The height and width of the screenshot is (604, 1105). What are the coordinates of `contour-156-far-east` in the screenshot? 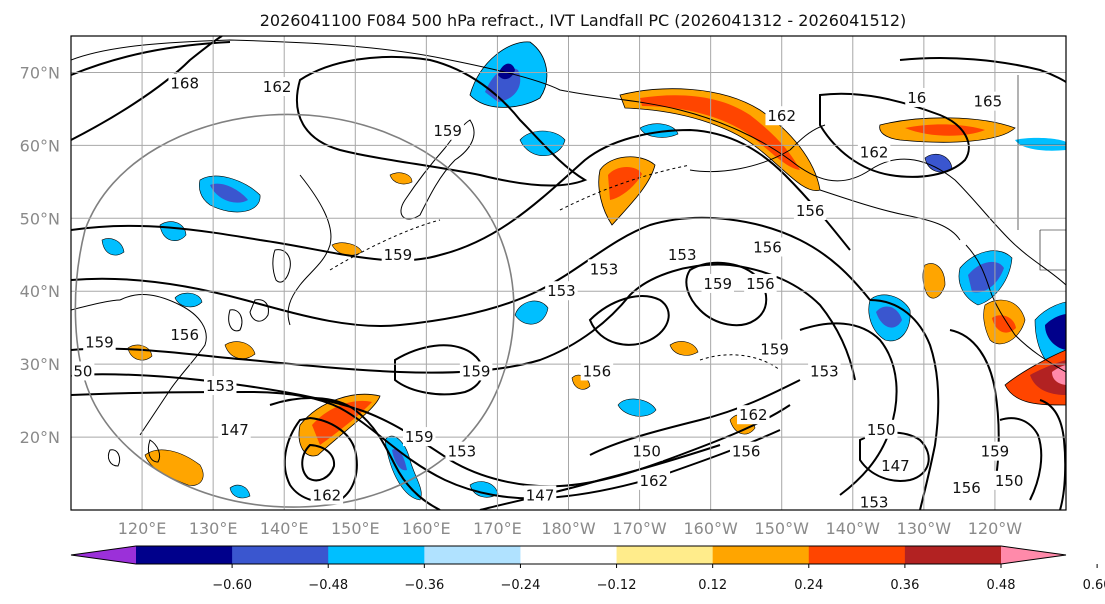 It's located at (1052, 454).